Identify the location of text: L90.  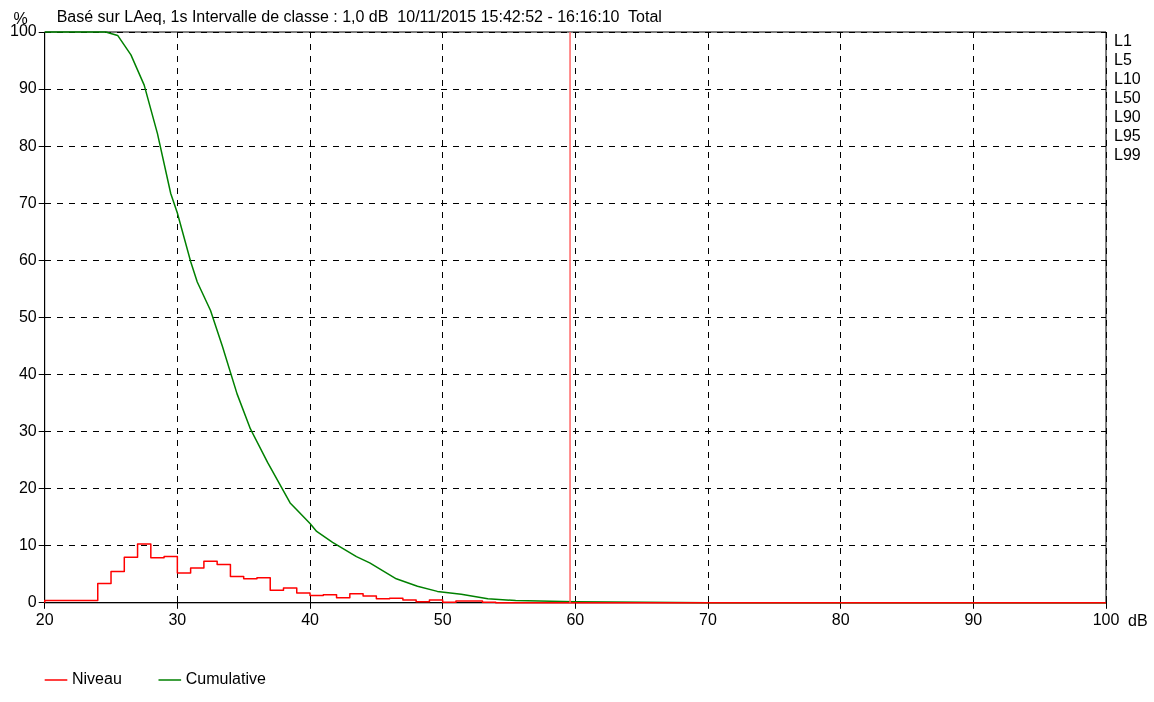
(1127, 117).